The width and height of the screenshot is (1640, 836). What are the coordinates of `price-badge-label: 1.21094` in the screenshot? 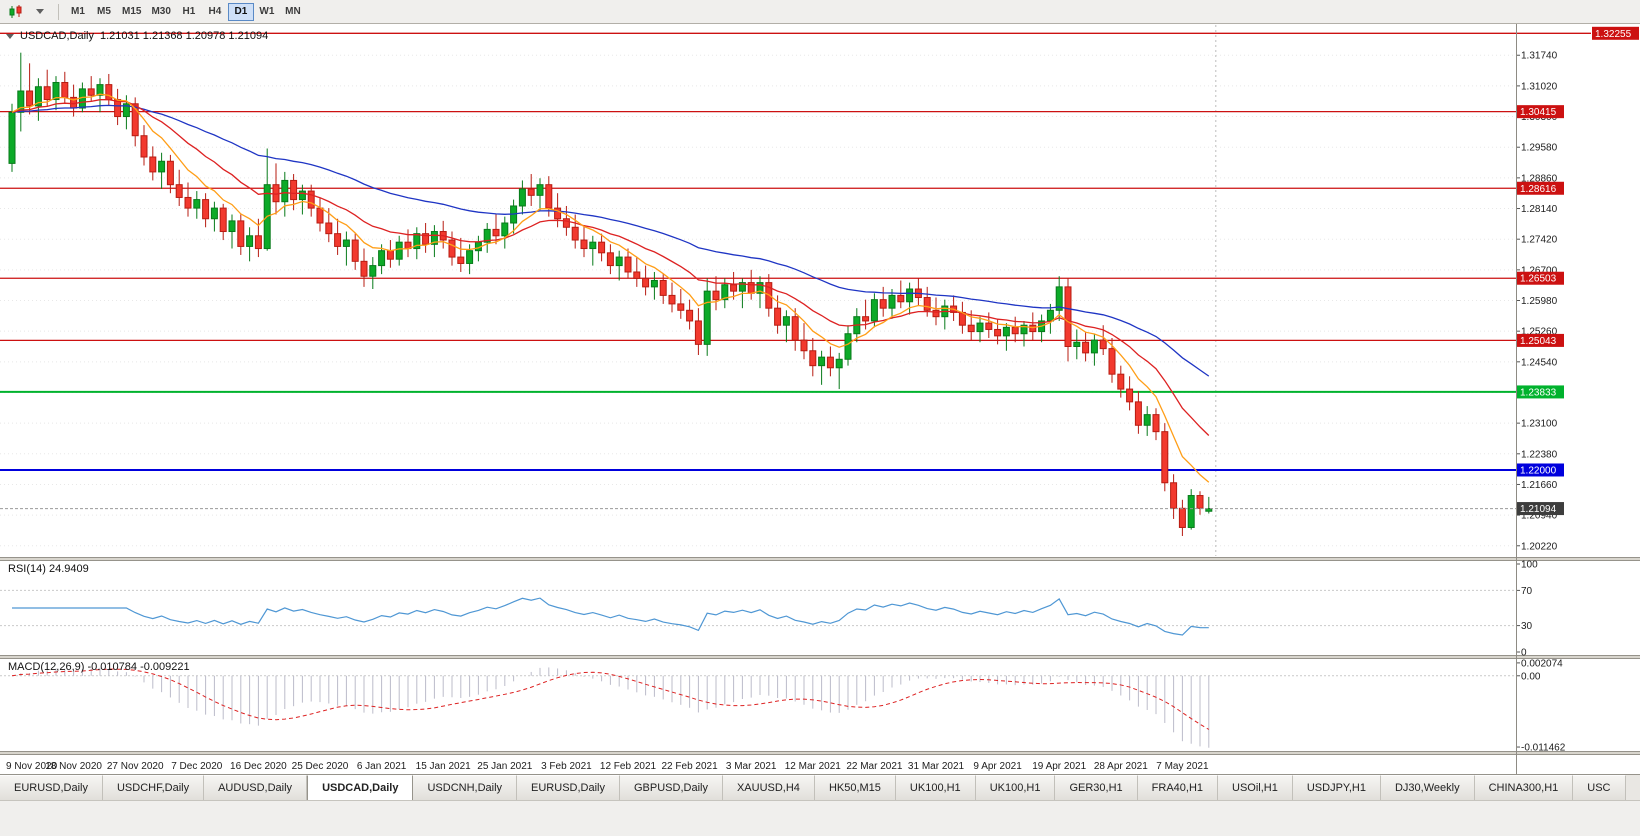 It's located at (1538, 509).